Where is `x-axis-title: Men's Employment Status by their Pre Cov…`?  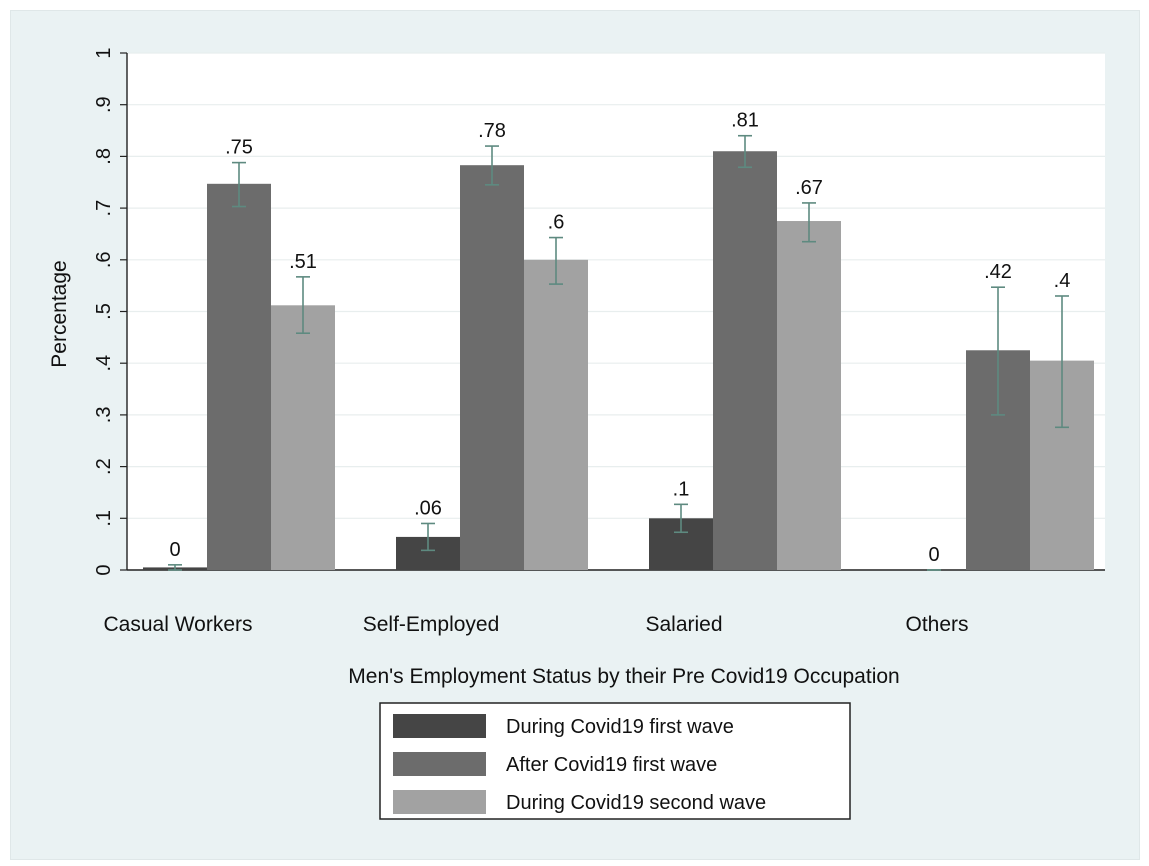 x-axis-title: Men's Employment Status by their Pre Cov… is located at coordinates (623, 676).